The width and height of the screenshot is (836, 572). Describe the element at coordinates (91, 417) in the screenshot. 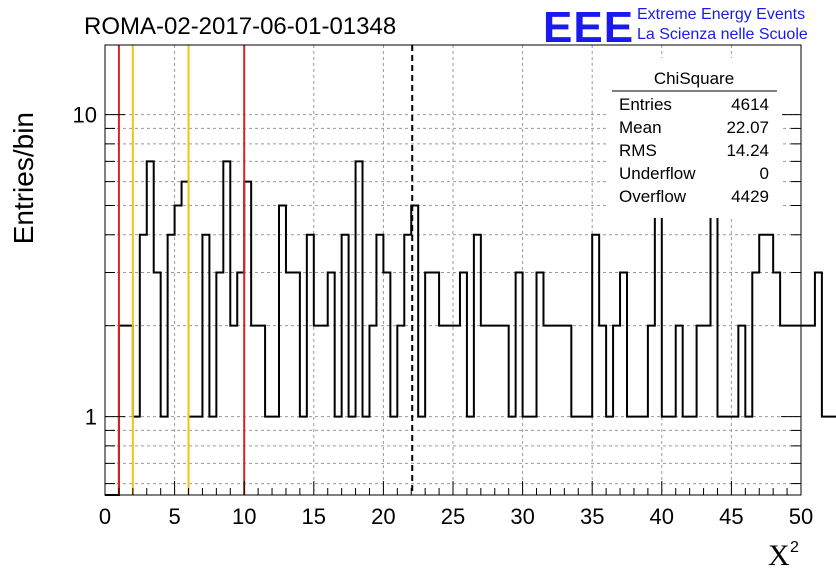

I see `y-tick-label: 1` at that location.